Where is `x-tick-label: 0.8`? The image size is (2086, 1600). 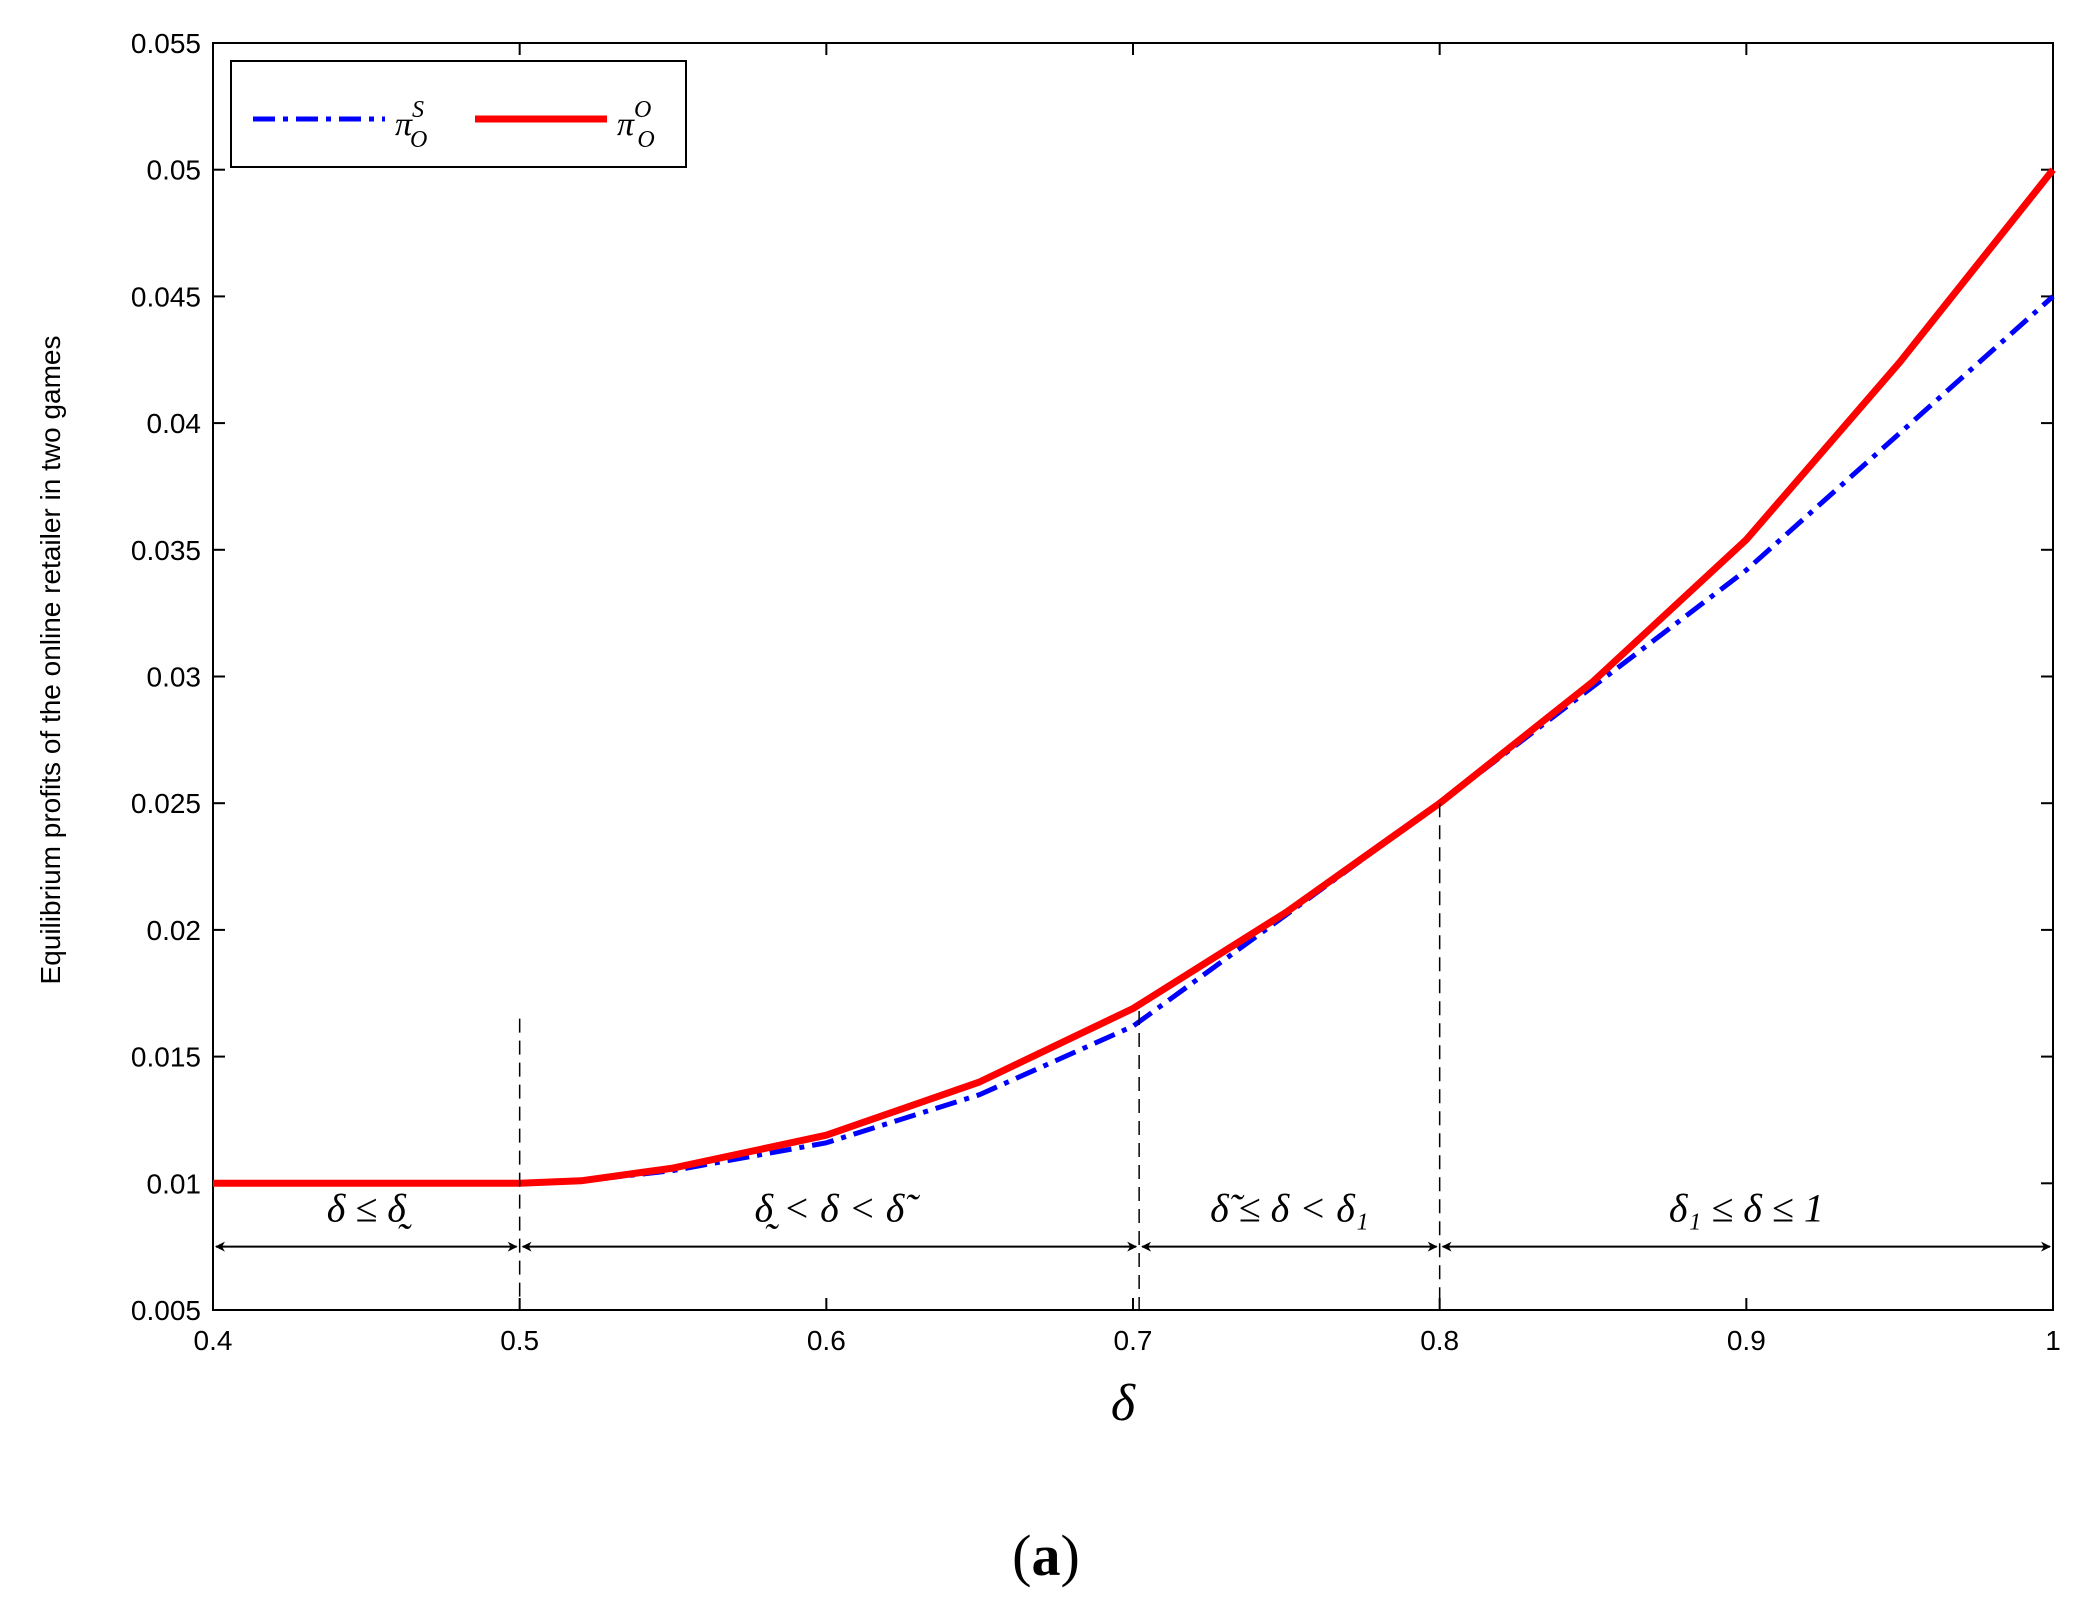
x-tick-label: 0.8 is located at coordinates (1439, 1340).